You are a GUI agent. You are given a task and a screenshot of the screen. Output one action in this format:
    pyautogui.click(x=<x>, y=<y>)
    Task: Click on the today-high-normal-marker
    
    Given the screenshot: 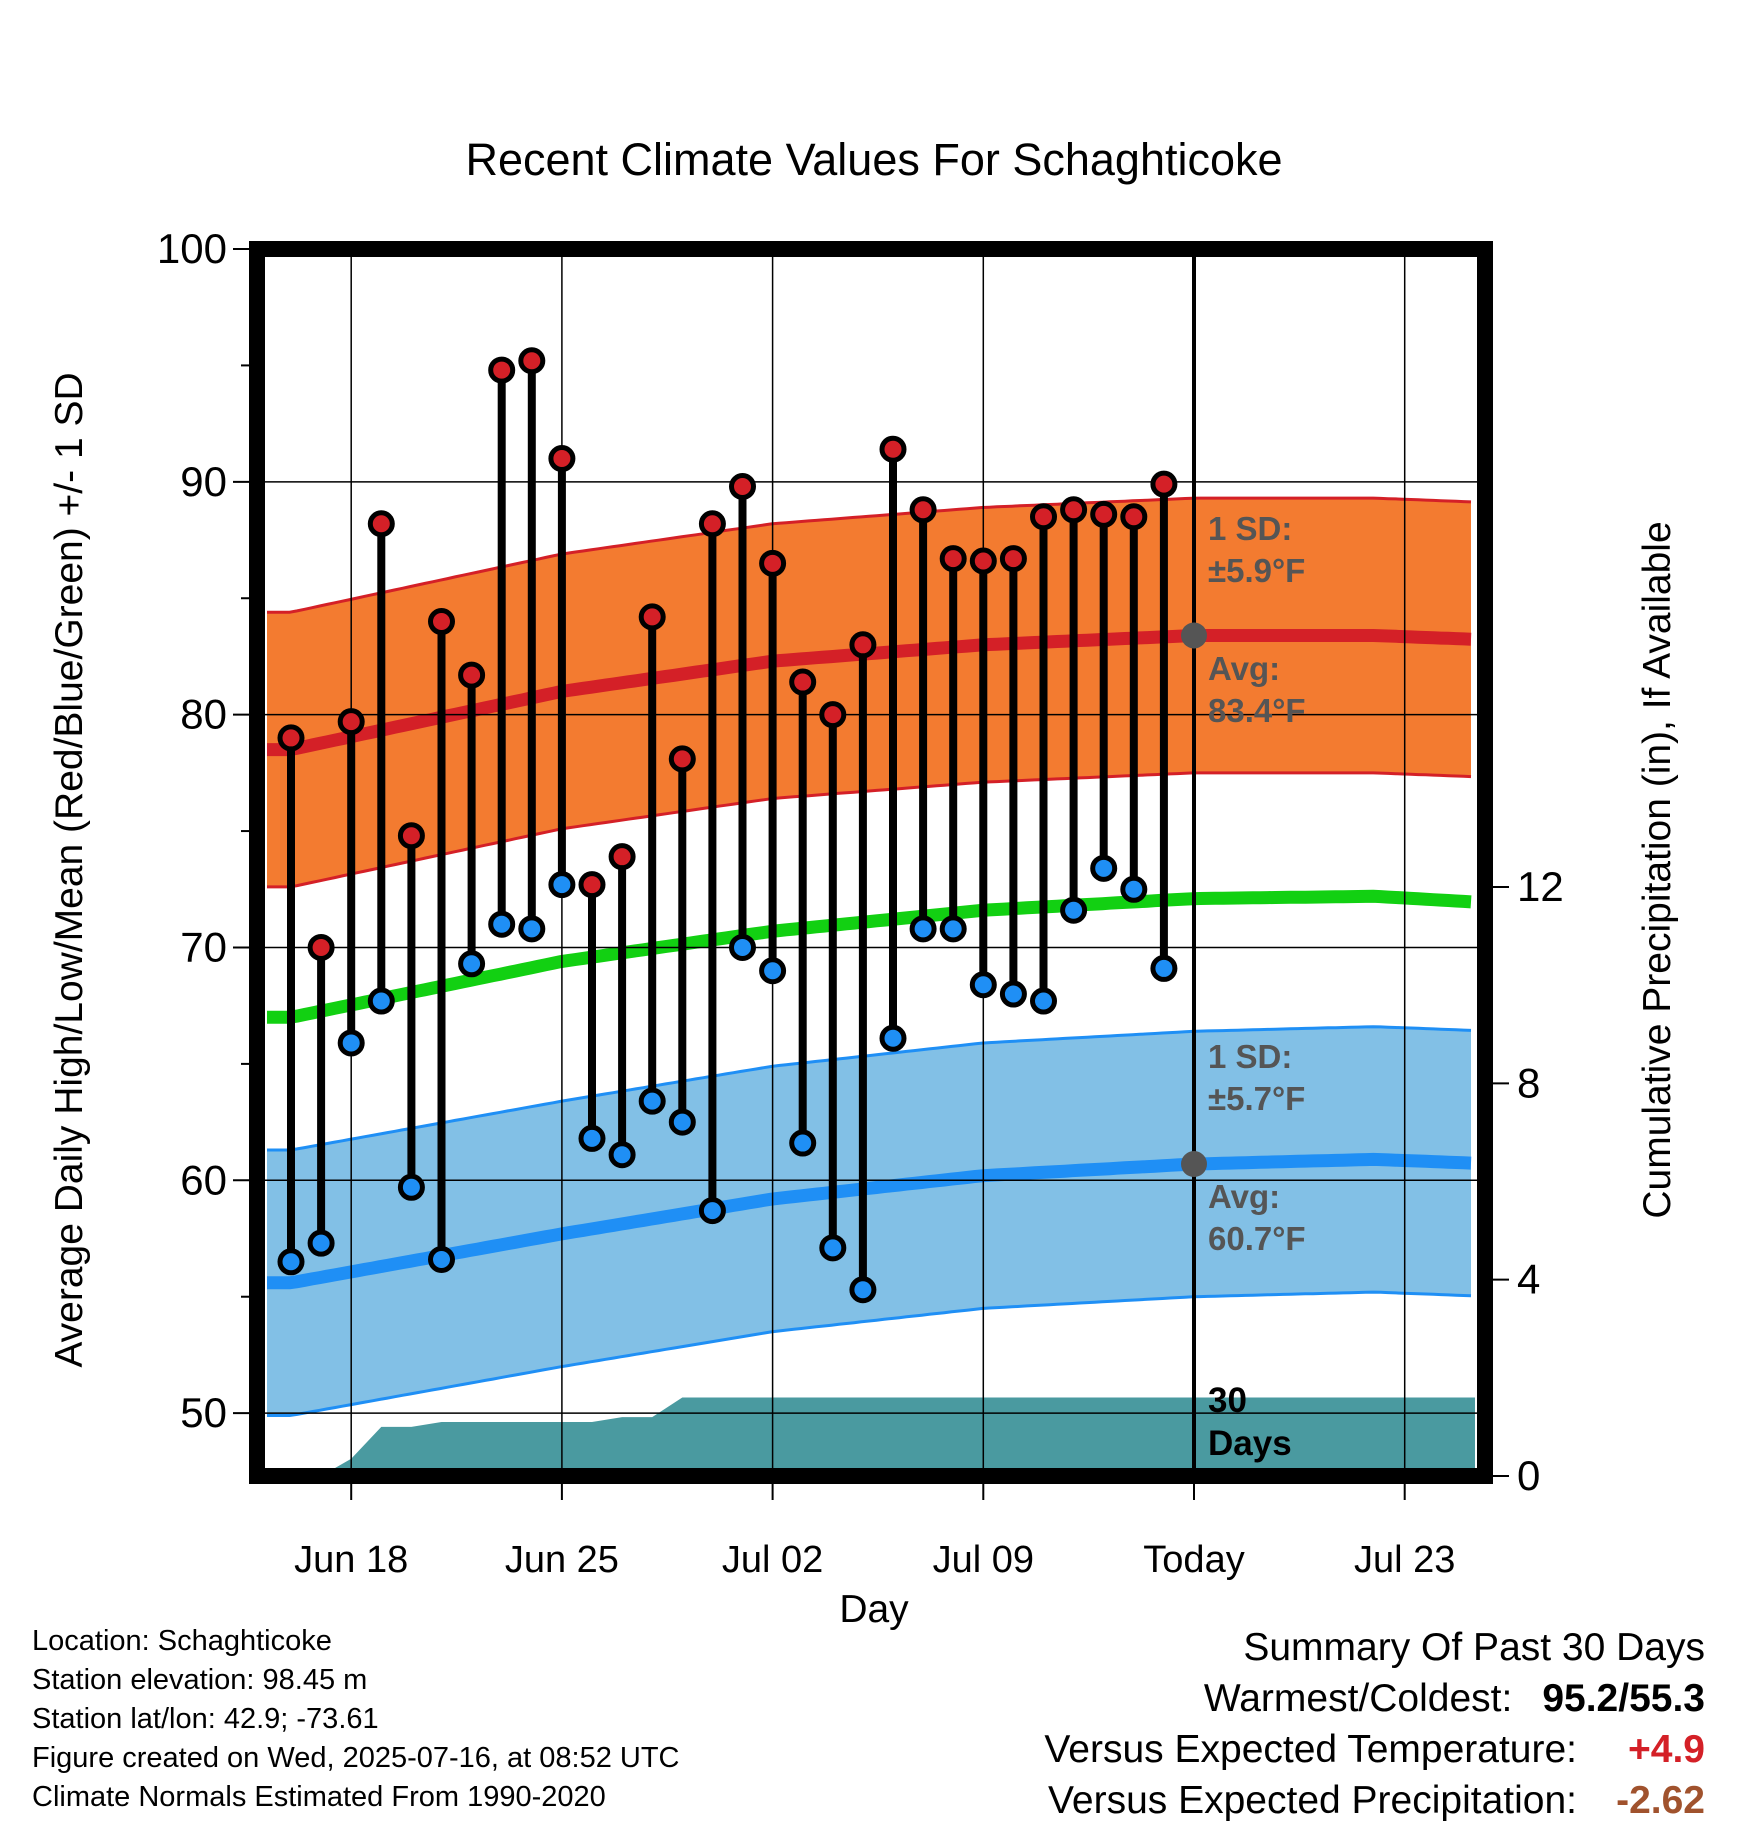 What is the action you would take?
    pyautogui.click(x=1194, y=635)
    